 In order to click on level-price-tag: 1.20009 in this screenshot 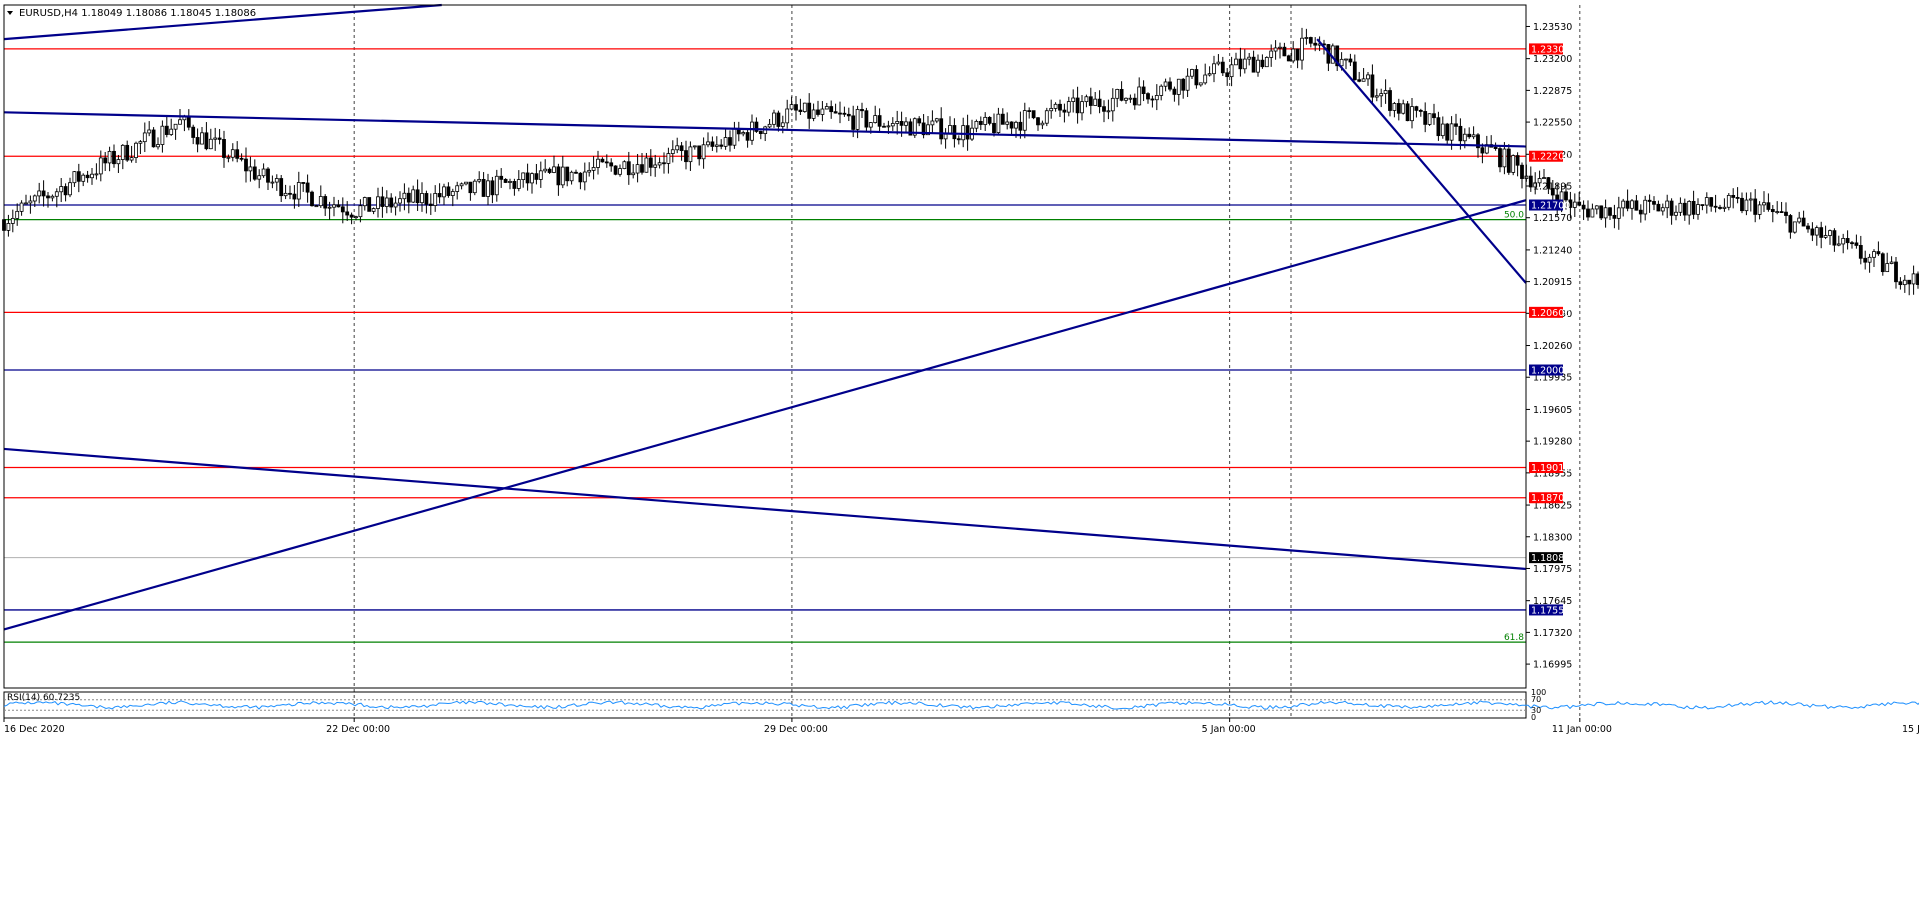, I will do `click(1550, 371)`.